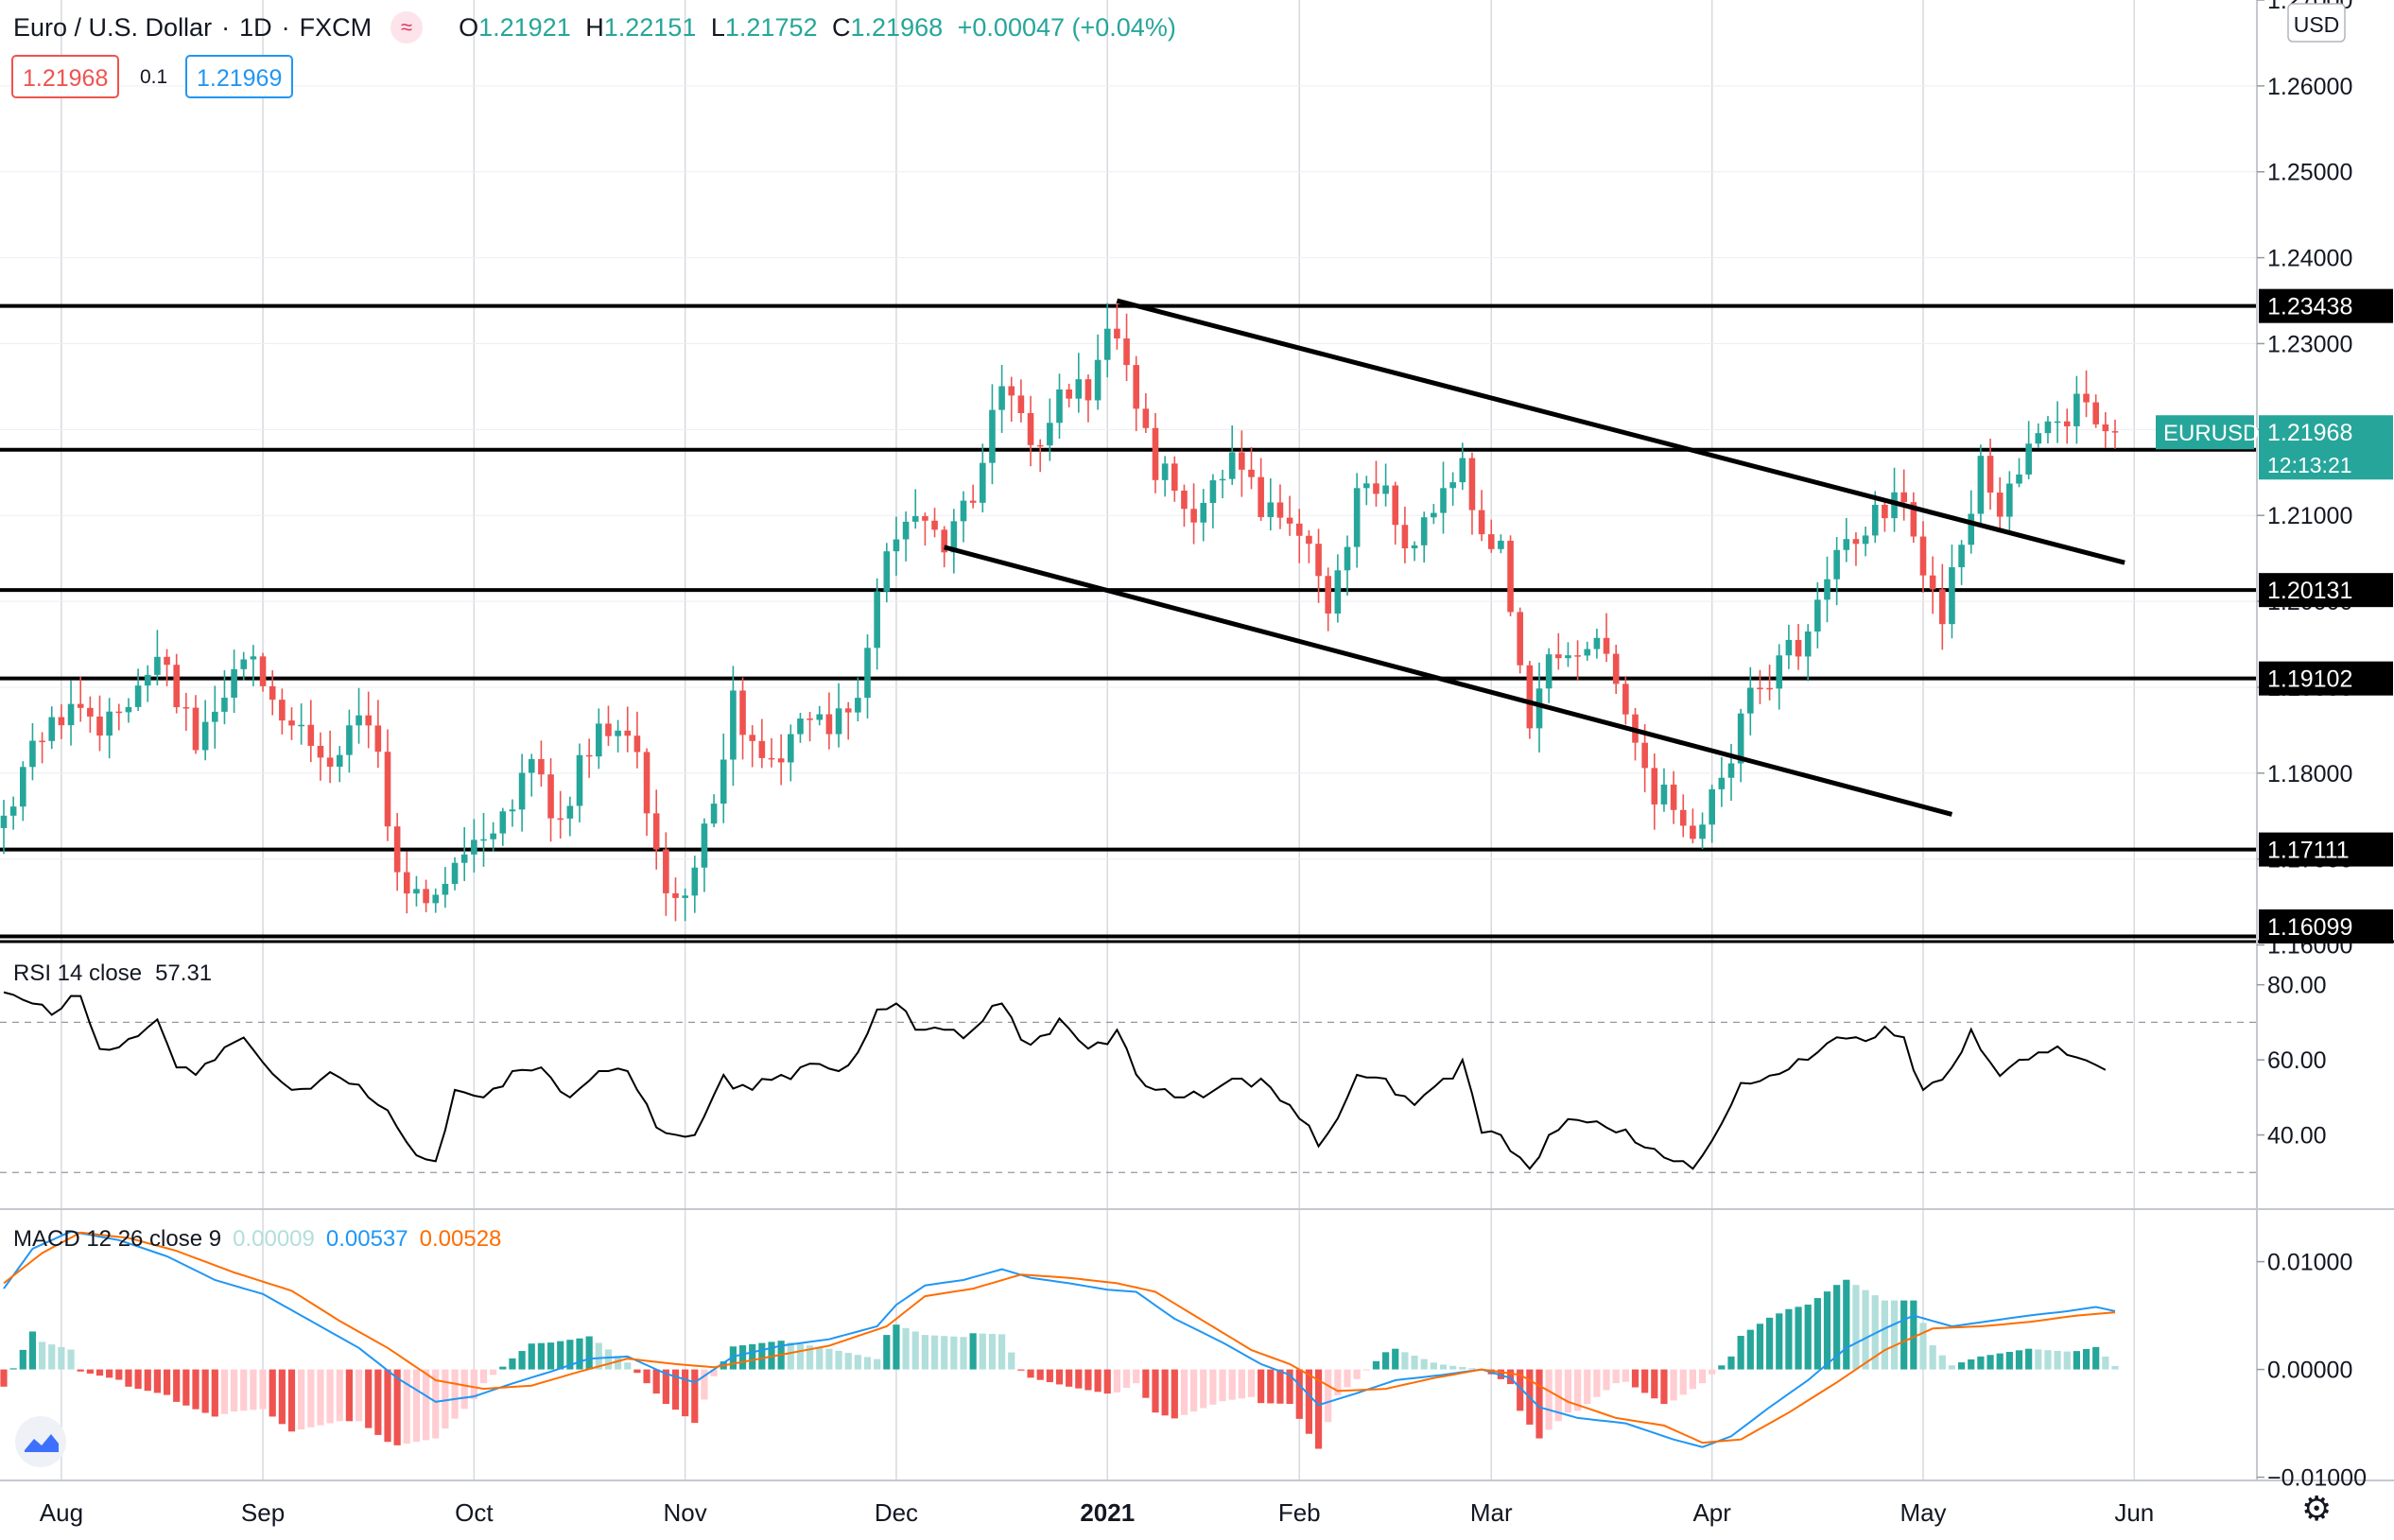 This screenshot has height=1540, width=2394. Describe the element at coordinates (256, 27) in the screenshot. I see `interval-label: 1D` at that location.